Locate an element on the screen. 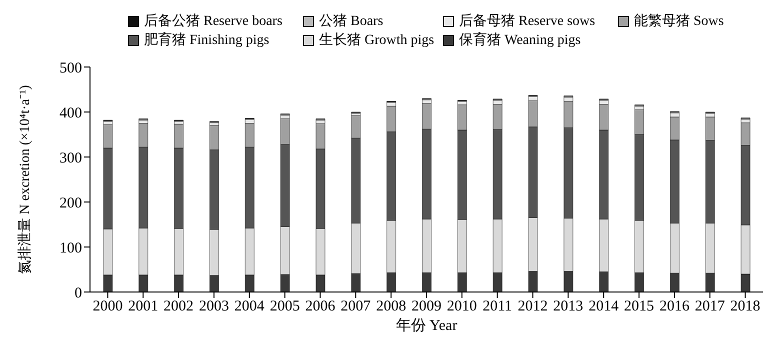  x-axis-title: 年份 Year is located at coordinates (427, 325).